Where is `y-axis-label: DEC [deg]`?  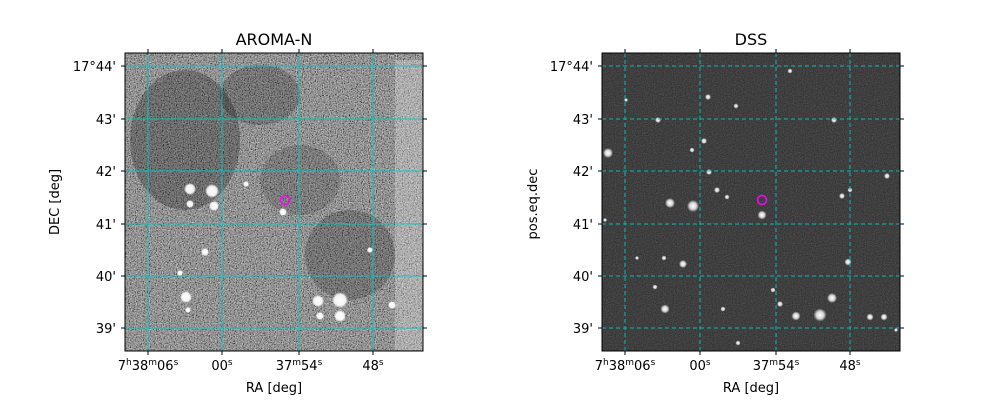
y-axis-label: DEC [deg] is located at coordinates (55, 202).